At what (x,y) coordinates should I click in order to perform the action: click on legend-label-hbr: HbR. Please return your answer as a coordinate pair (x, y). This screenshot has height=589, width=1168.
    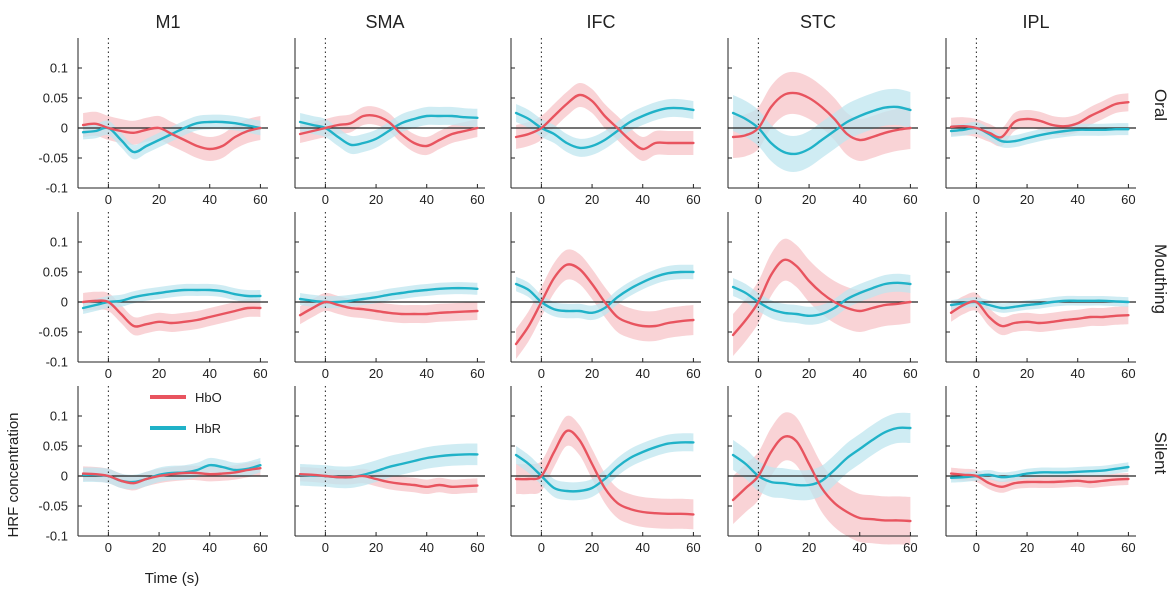
    Looking at the image, I should click on (208, 428).